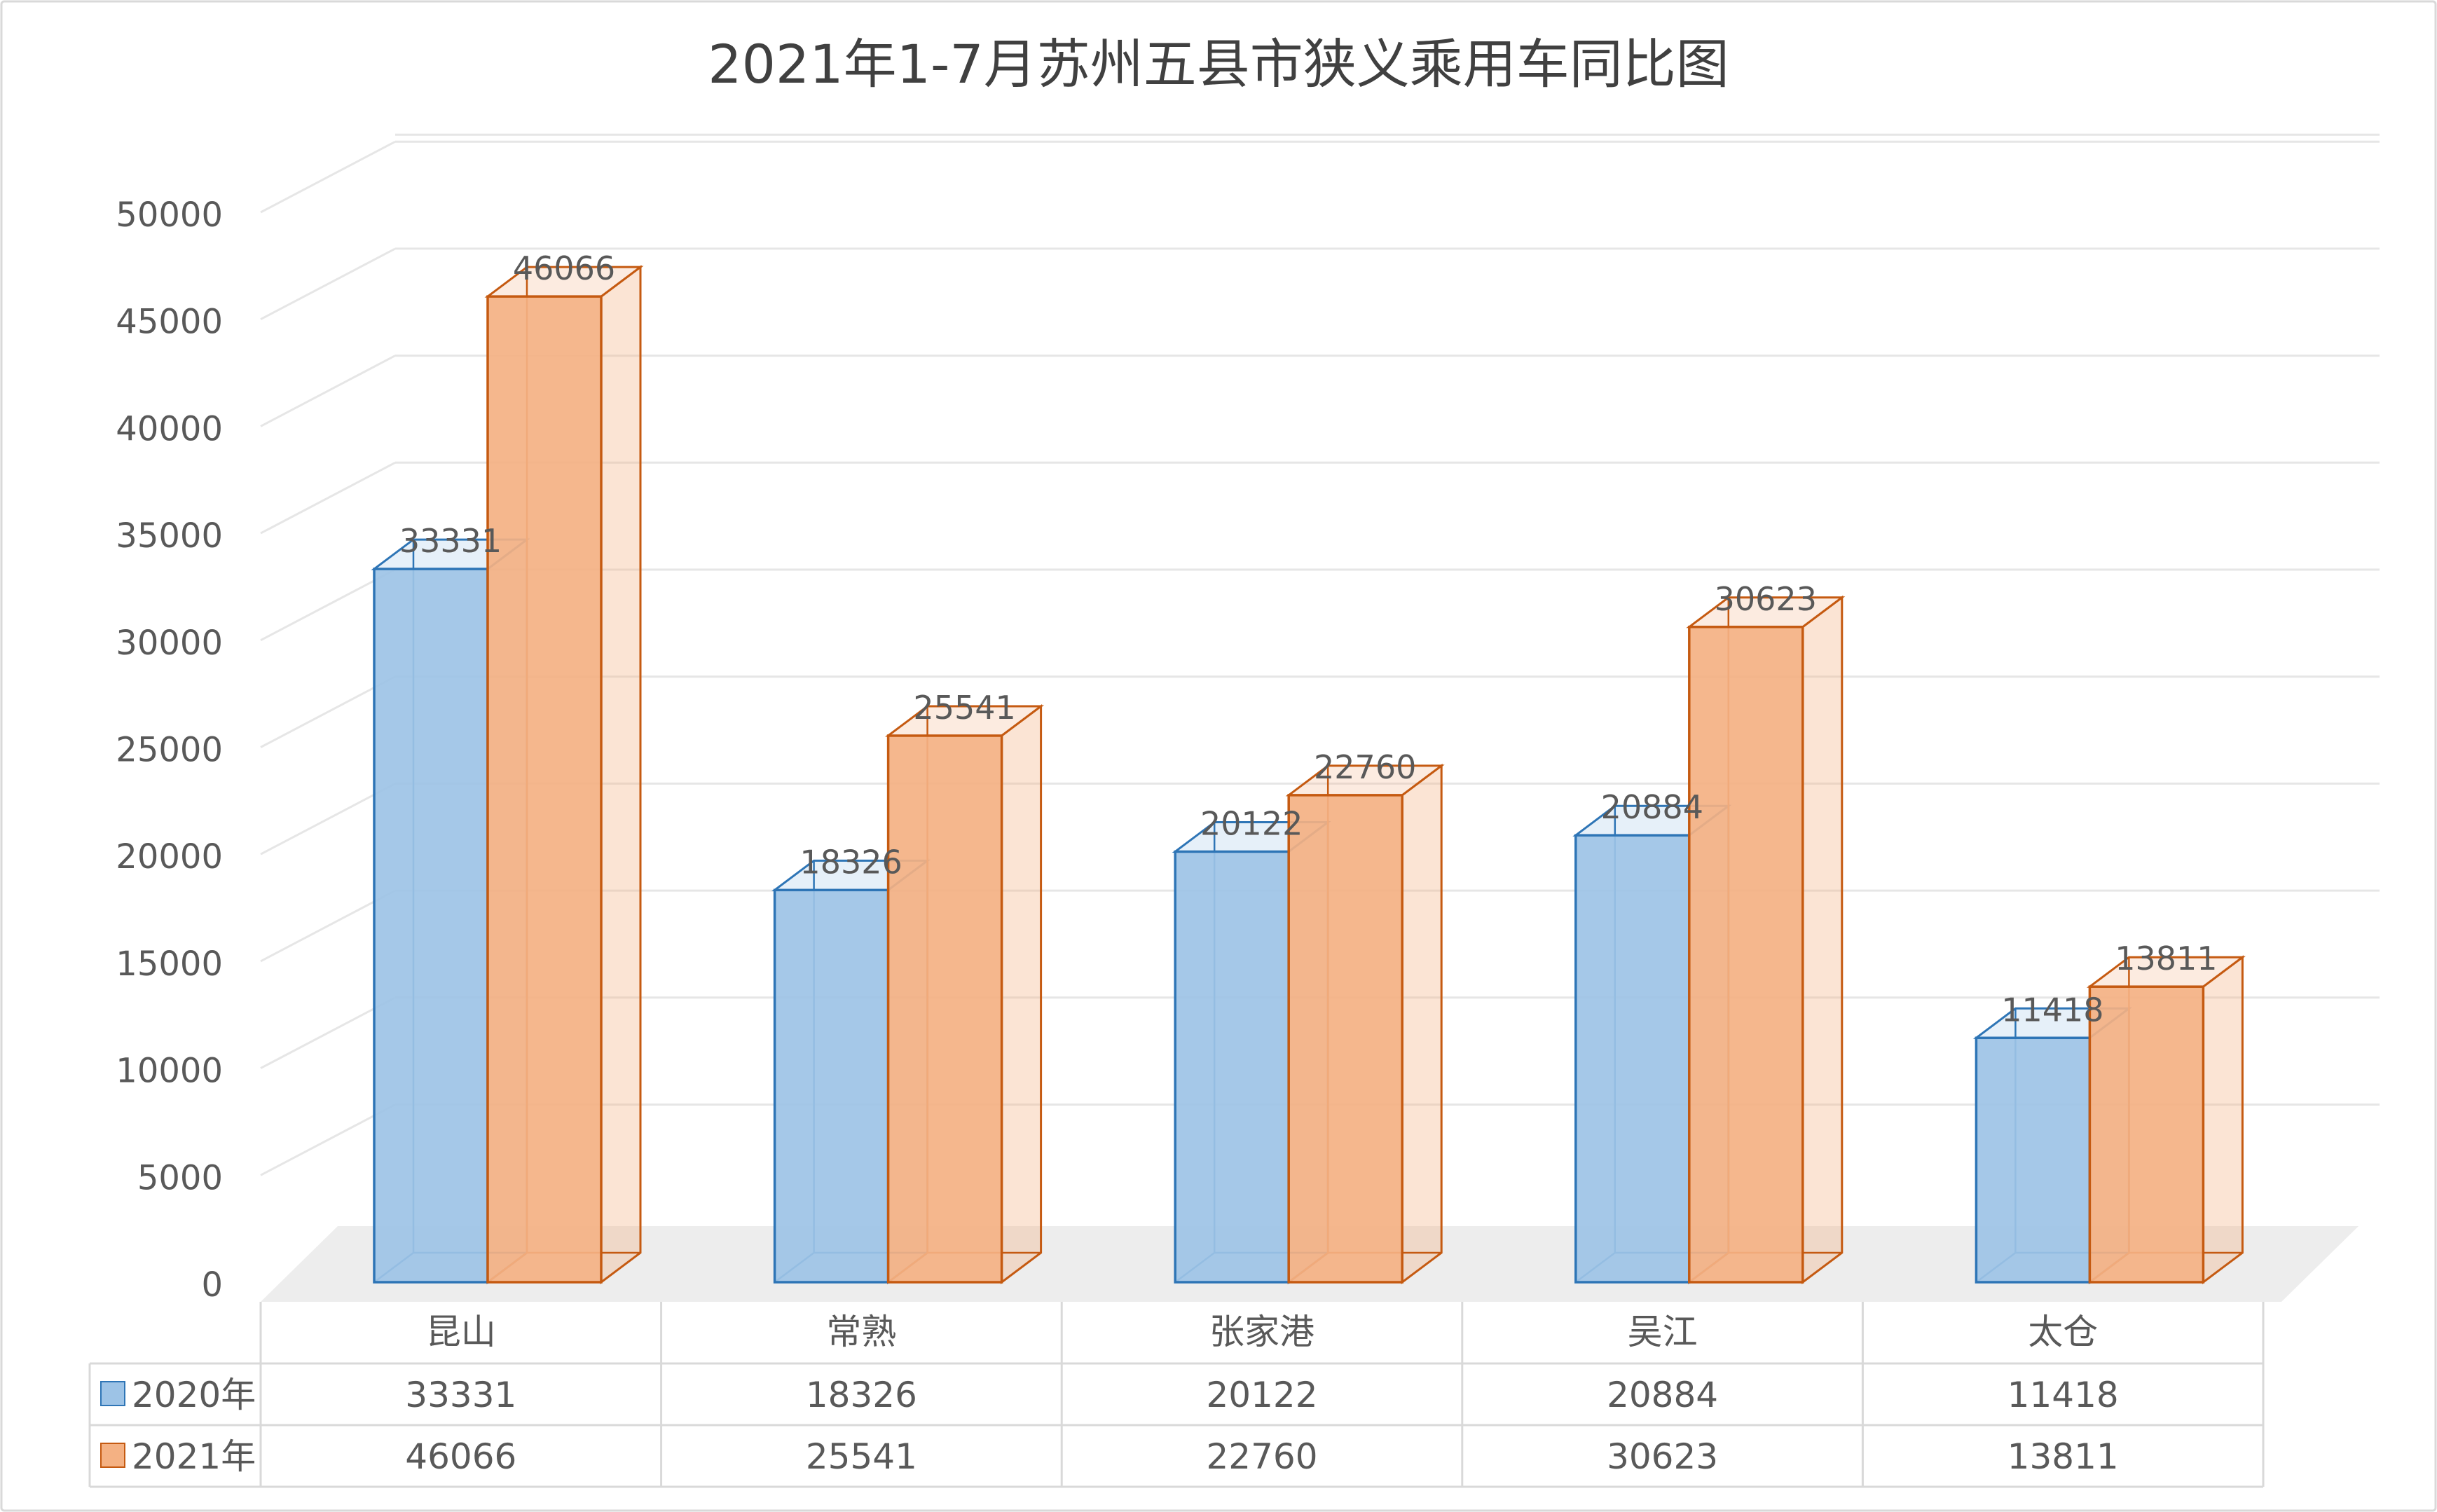 This screenshot has width=2437, height=1512. Describe the element at coordinates (212, 1285) in the screenshot. I see `y-tick-label: 0` at that location.